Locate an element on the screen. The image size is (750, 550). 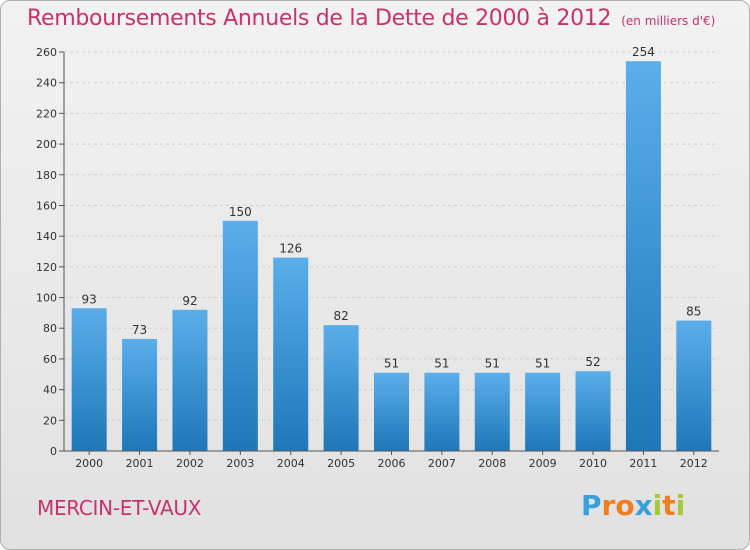
y-tick-label: 260 is located at coordinates (46, 52).